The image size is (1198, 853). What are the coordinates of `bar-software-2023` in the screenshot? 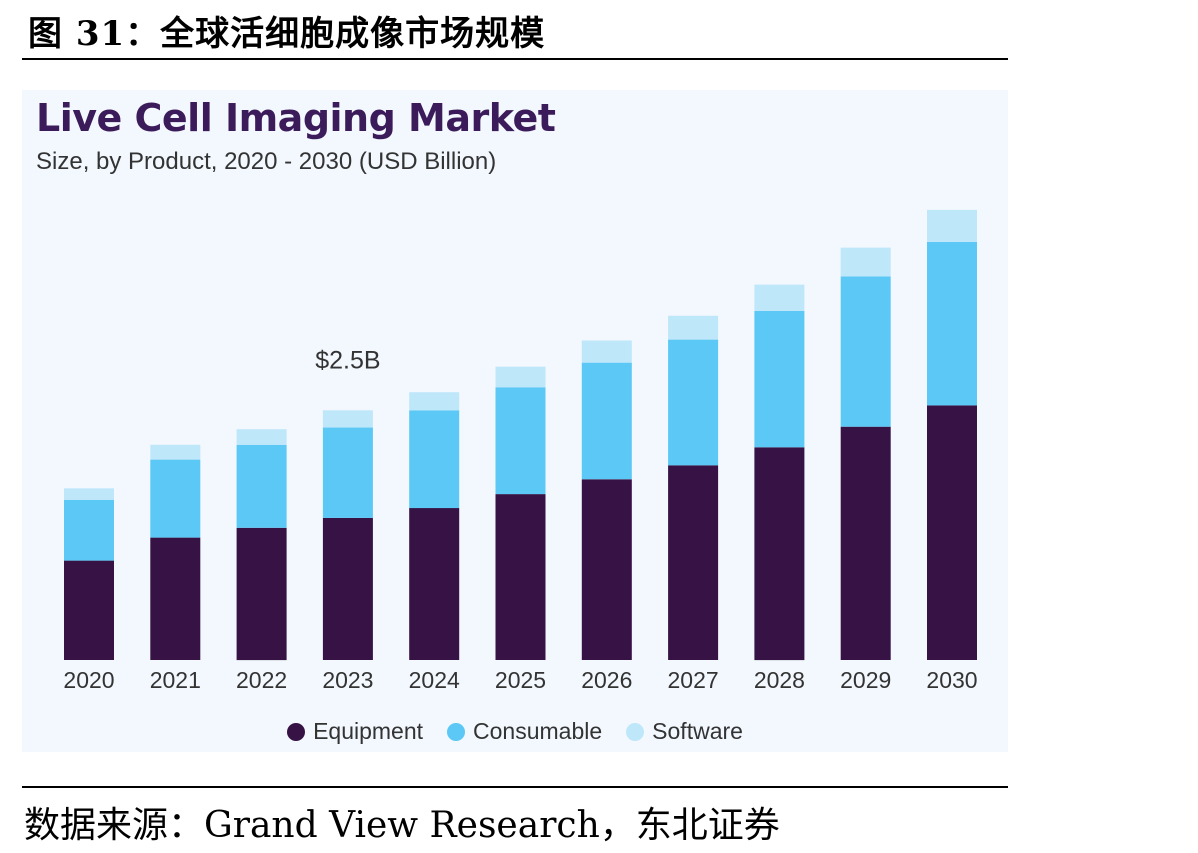 It's located at (347, 419).